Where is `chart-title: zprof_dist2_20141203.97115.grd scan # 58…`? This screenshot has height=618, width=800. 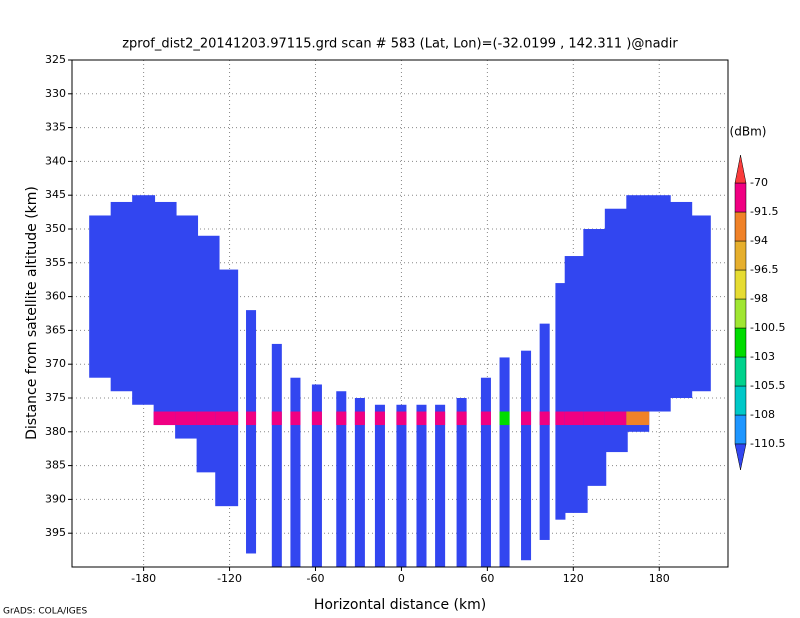
chart-title: zprof_dist2_20141203.97115.grd scan # 58… is located at coordinates (400, 44).